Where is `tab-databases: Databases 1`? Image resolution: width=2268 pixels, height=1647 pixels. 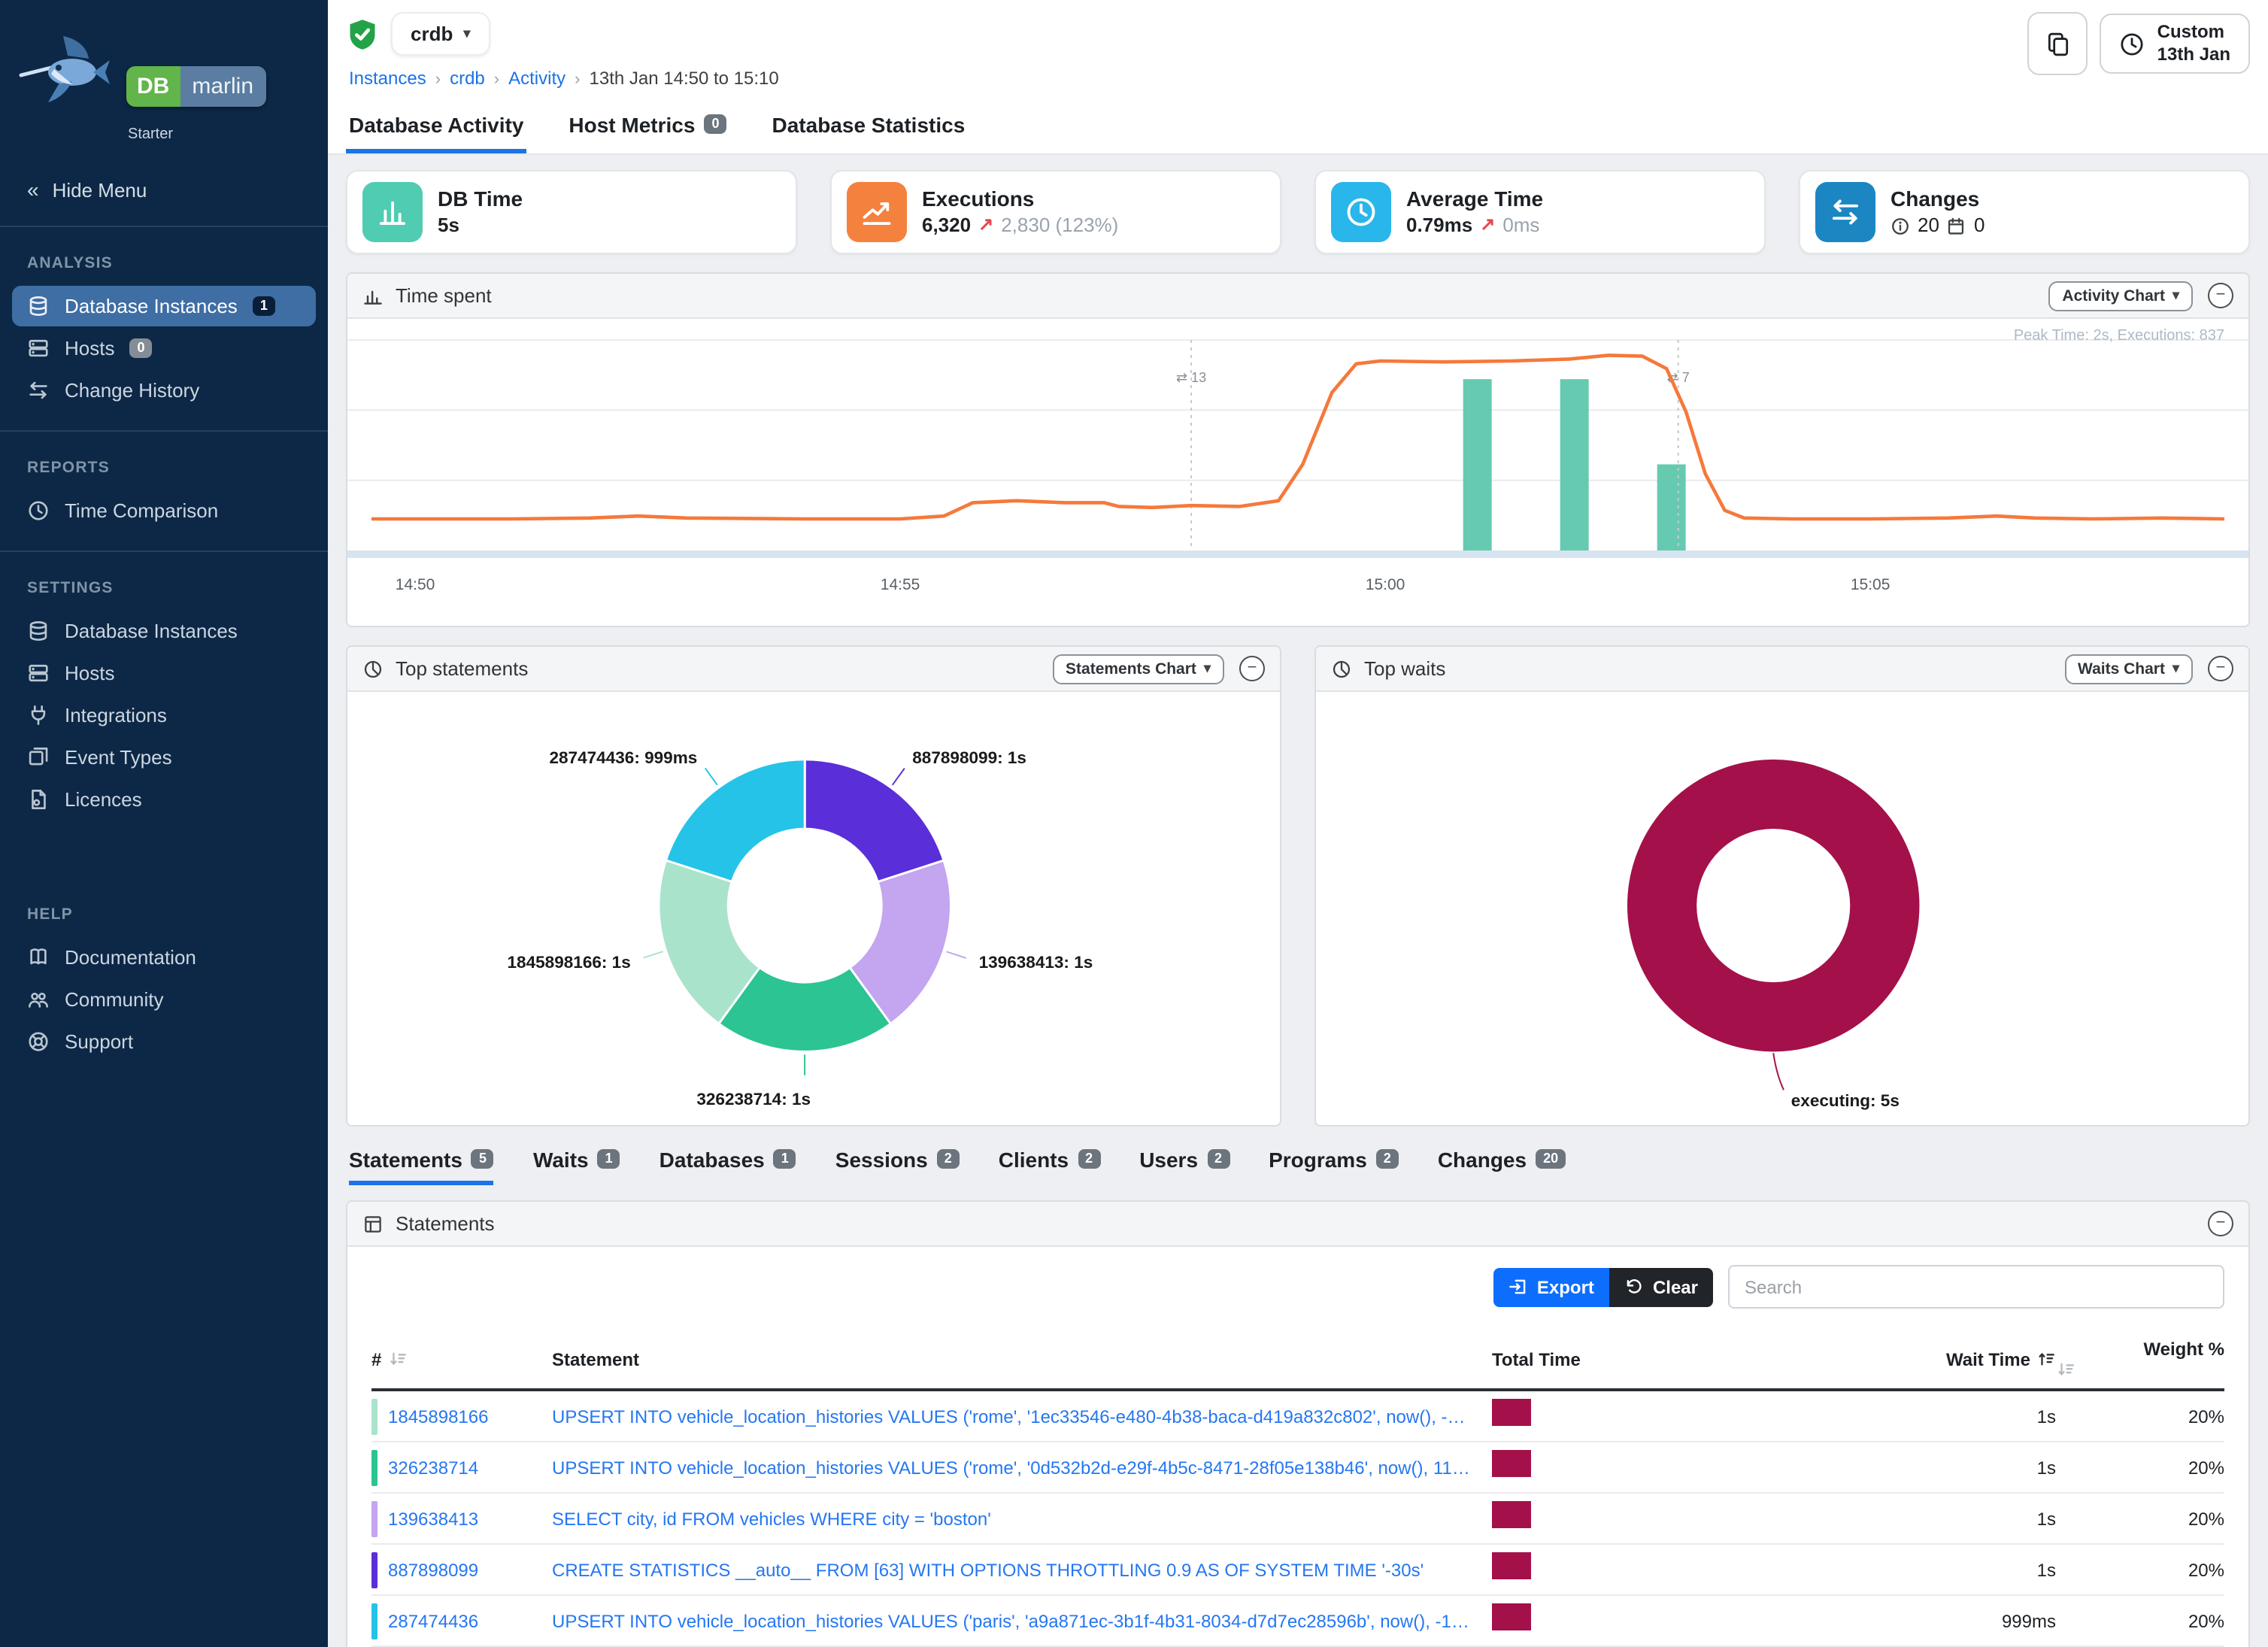
tab-databases: Databases 1 is located at coordinates (727, 1166).